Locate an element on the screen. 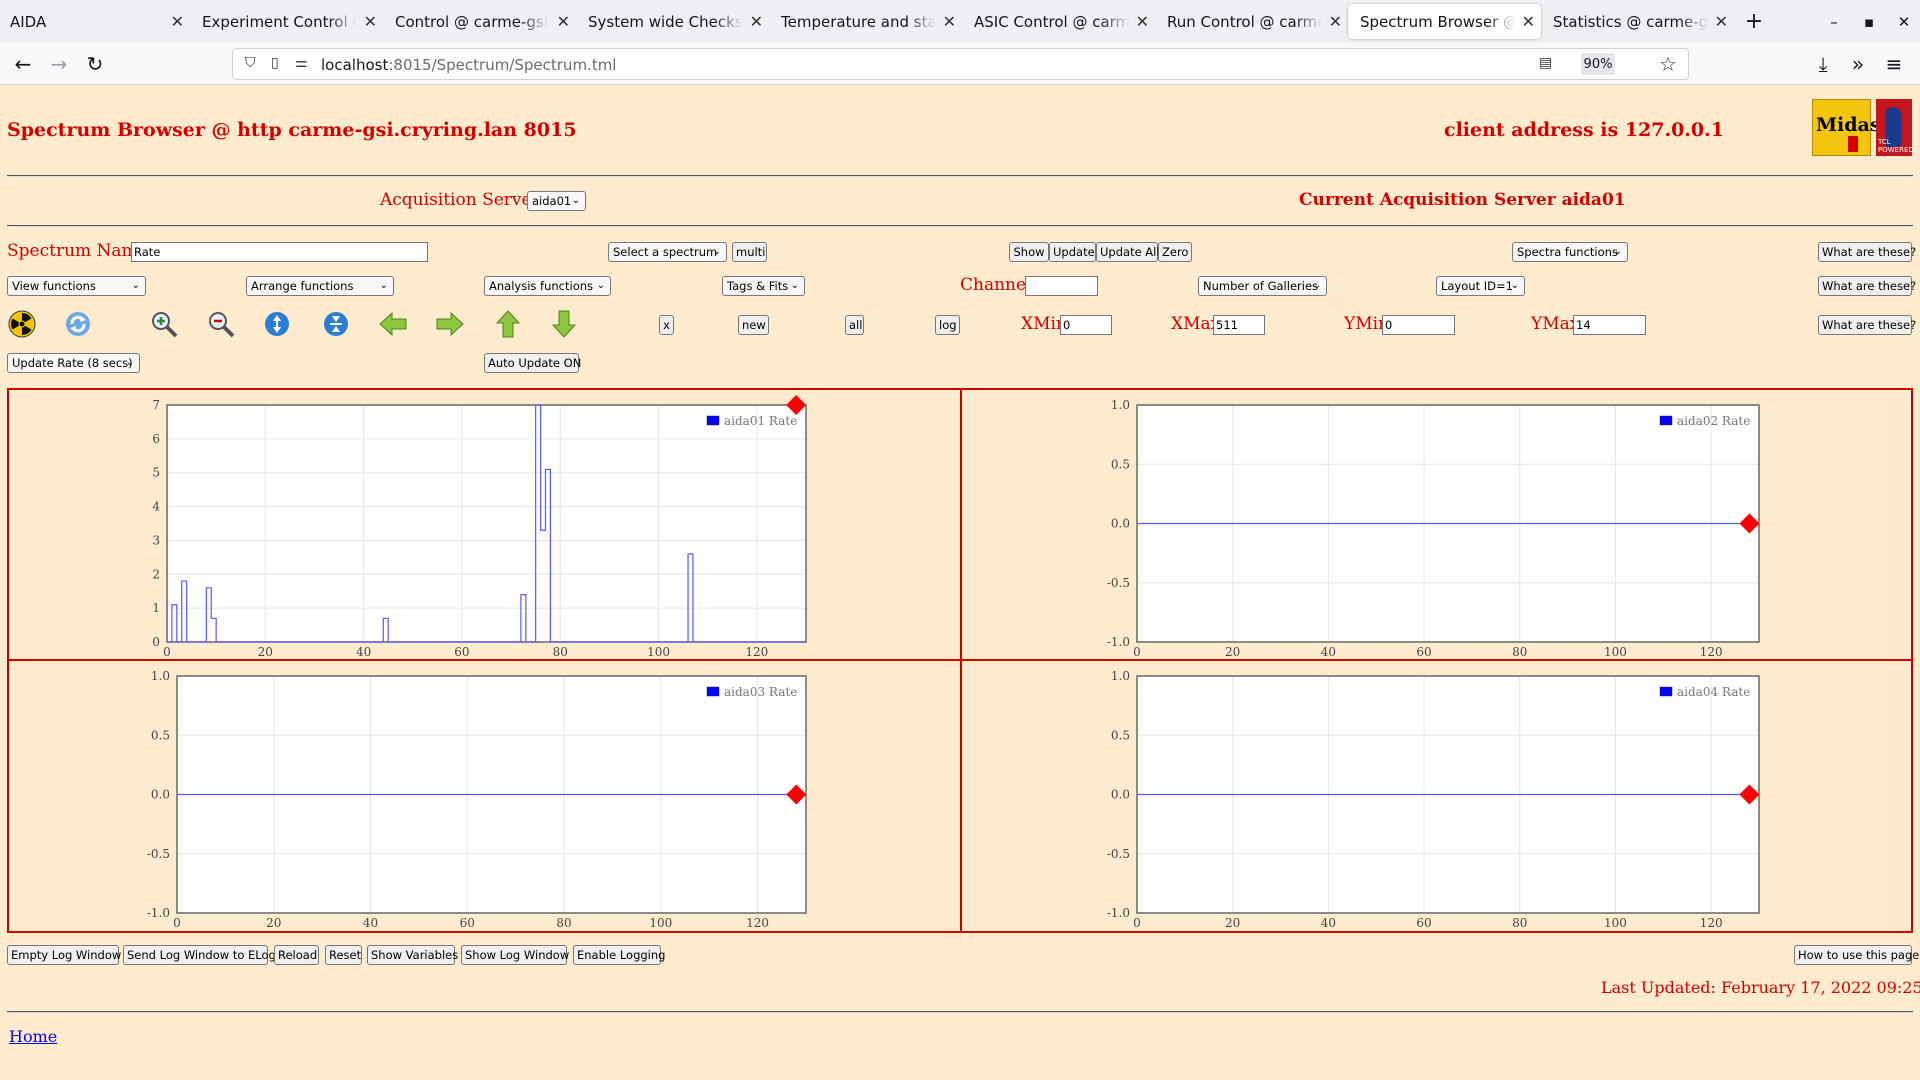 The image size is (1920, 1080). xmax-input: 511 is located at coordinates (1239, 325).